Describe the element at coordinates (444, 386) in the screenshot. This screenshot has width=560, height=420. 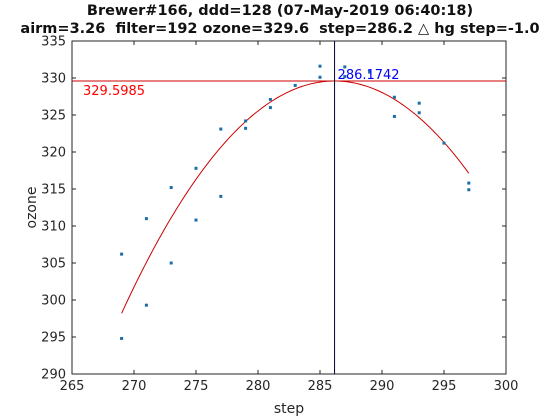
I see `x-tick-label: 295` at that location.